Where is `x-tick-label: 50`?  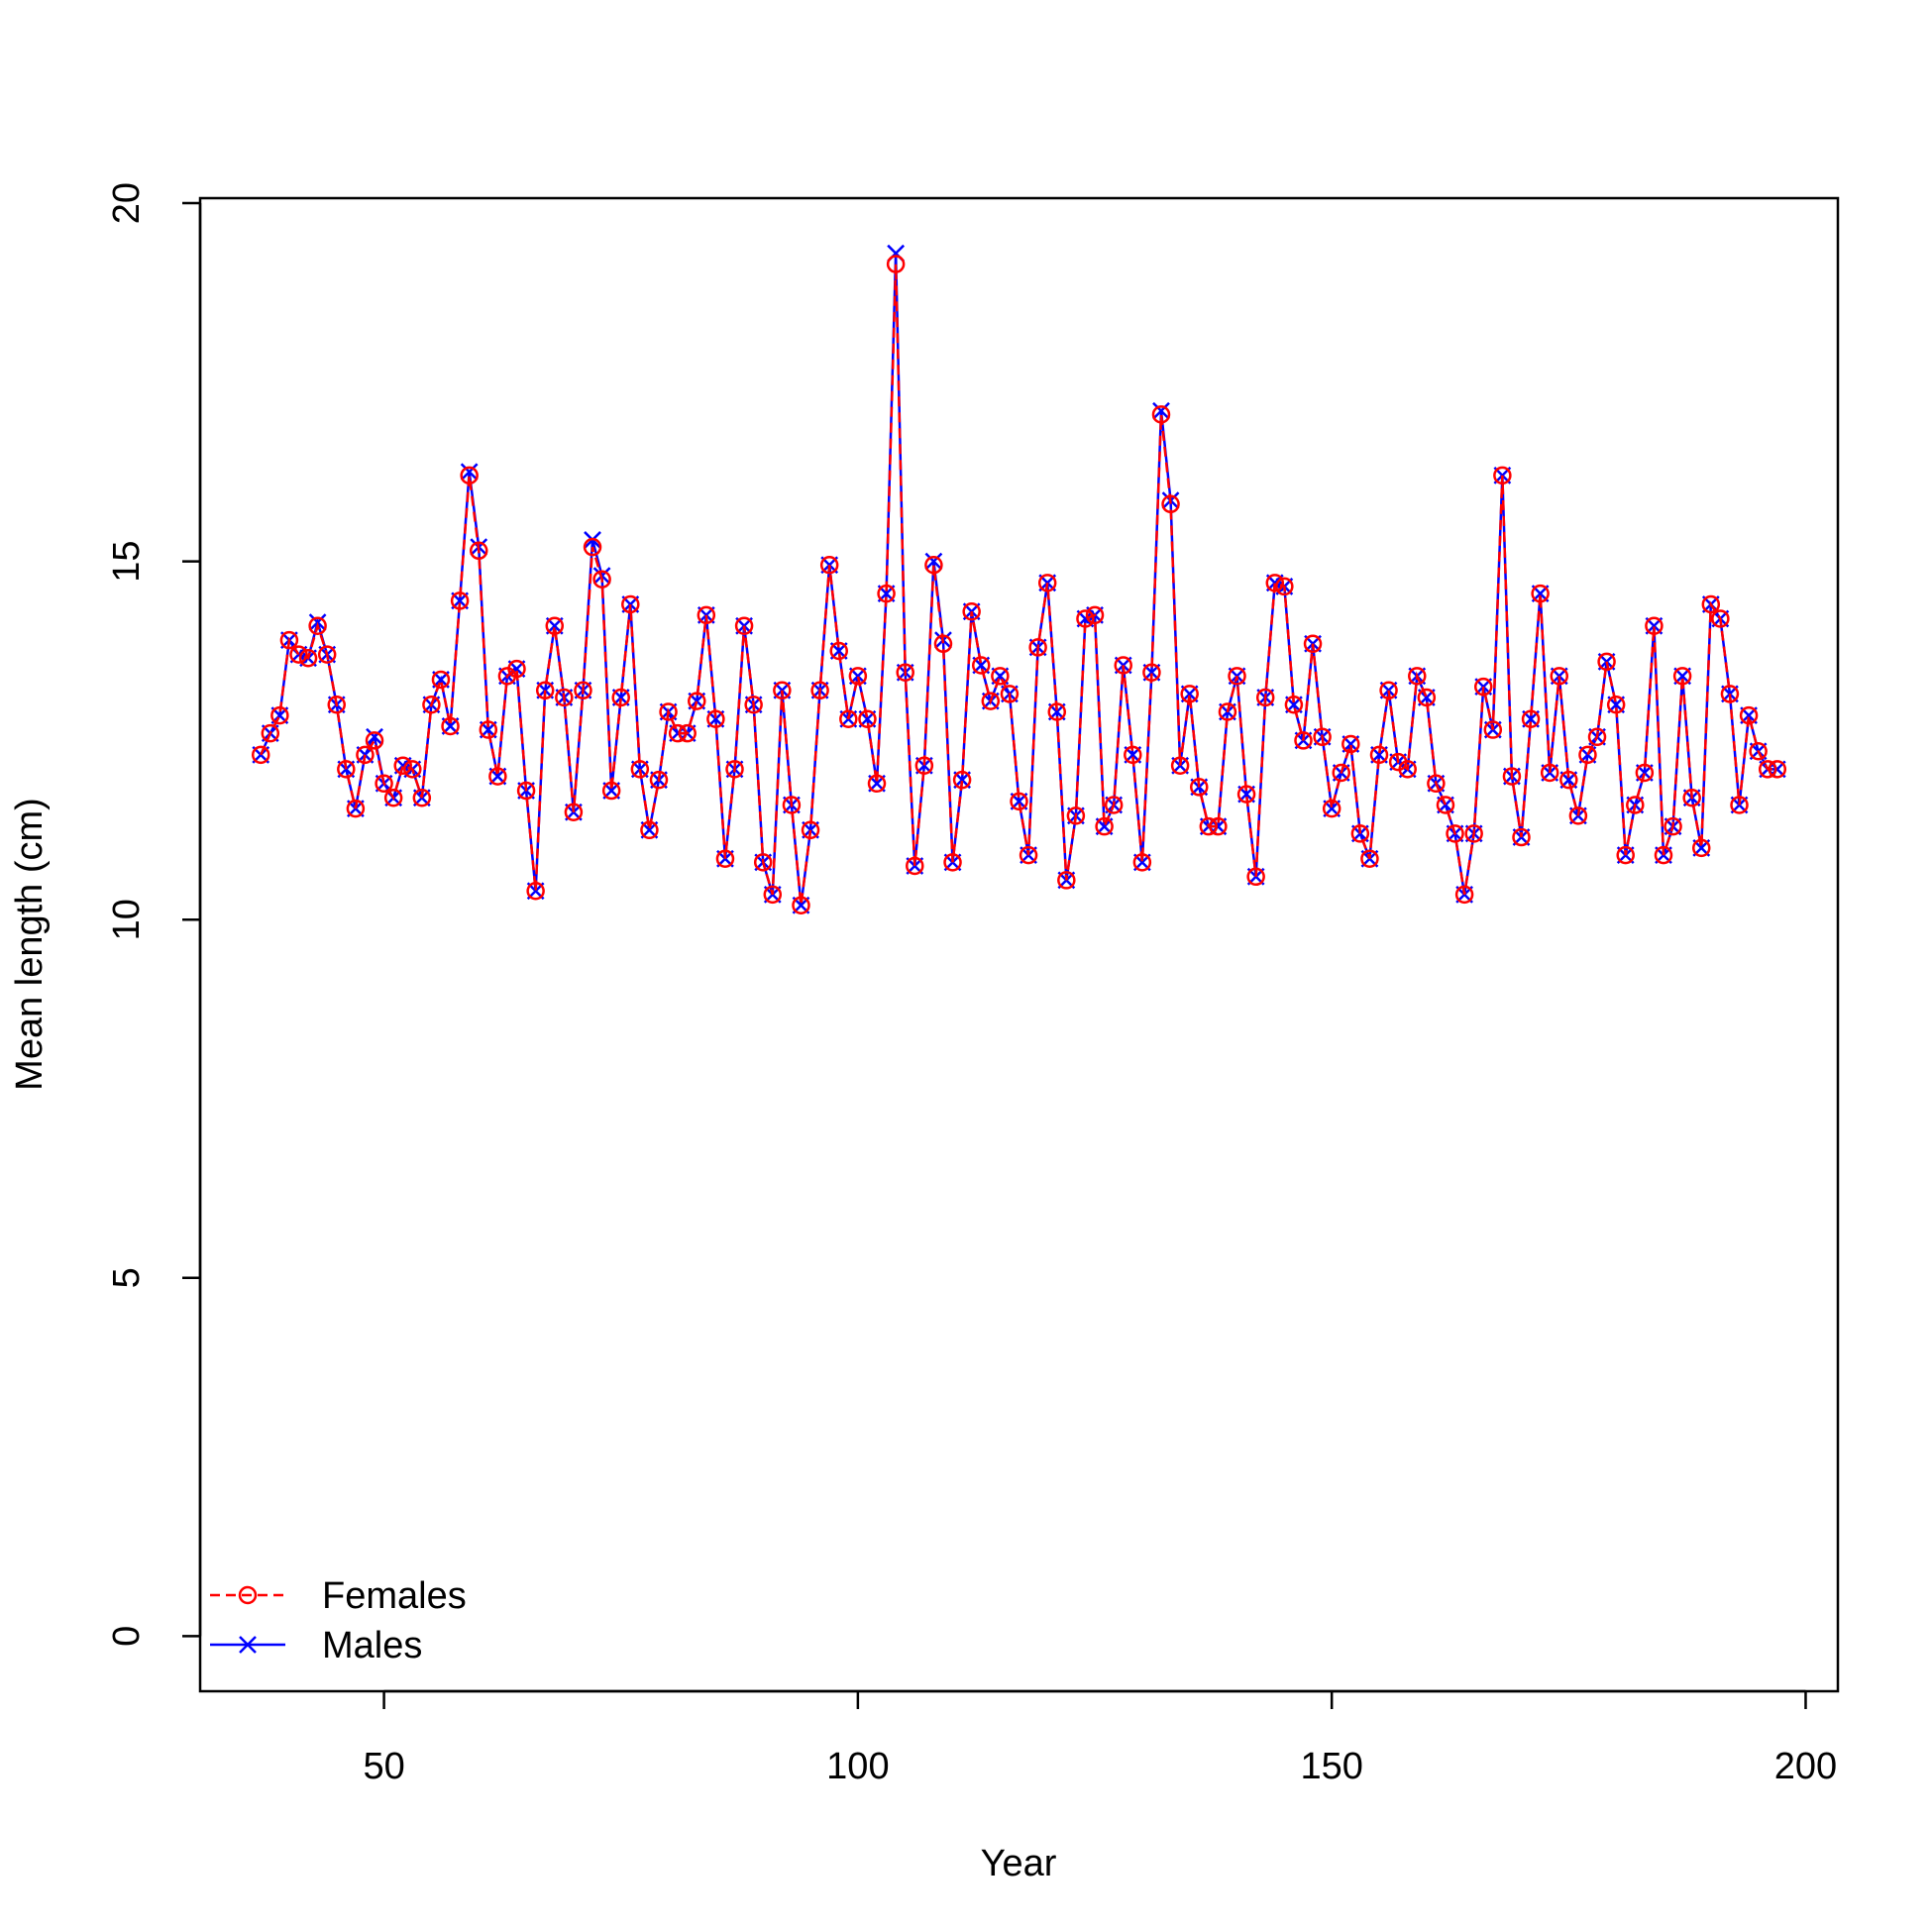
x-tick-label: 50 is located at coordinates (383, 1766).